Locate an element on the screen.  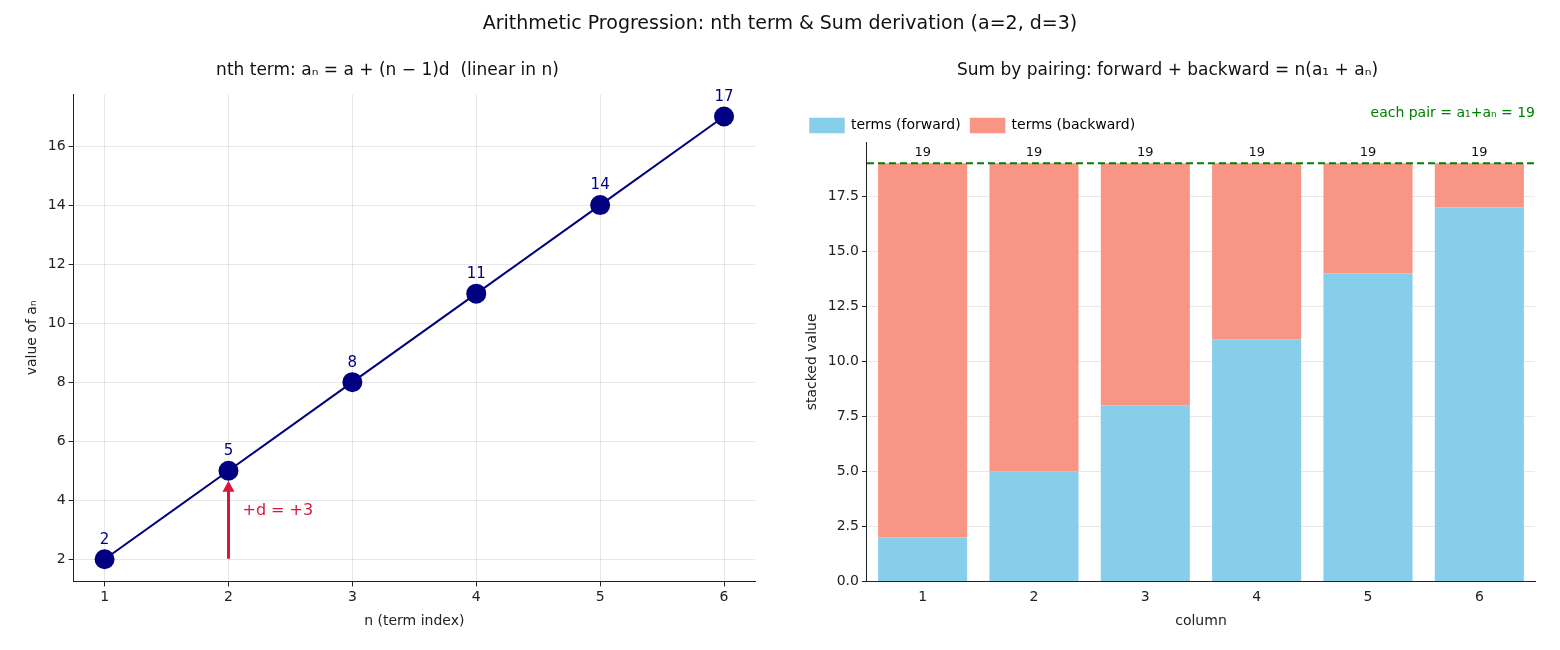
y-tick-label: 2 is located at coordinates (61, 557).